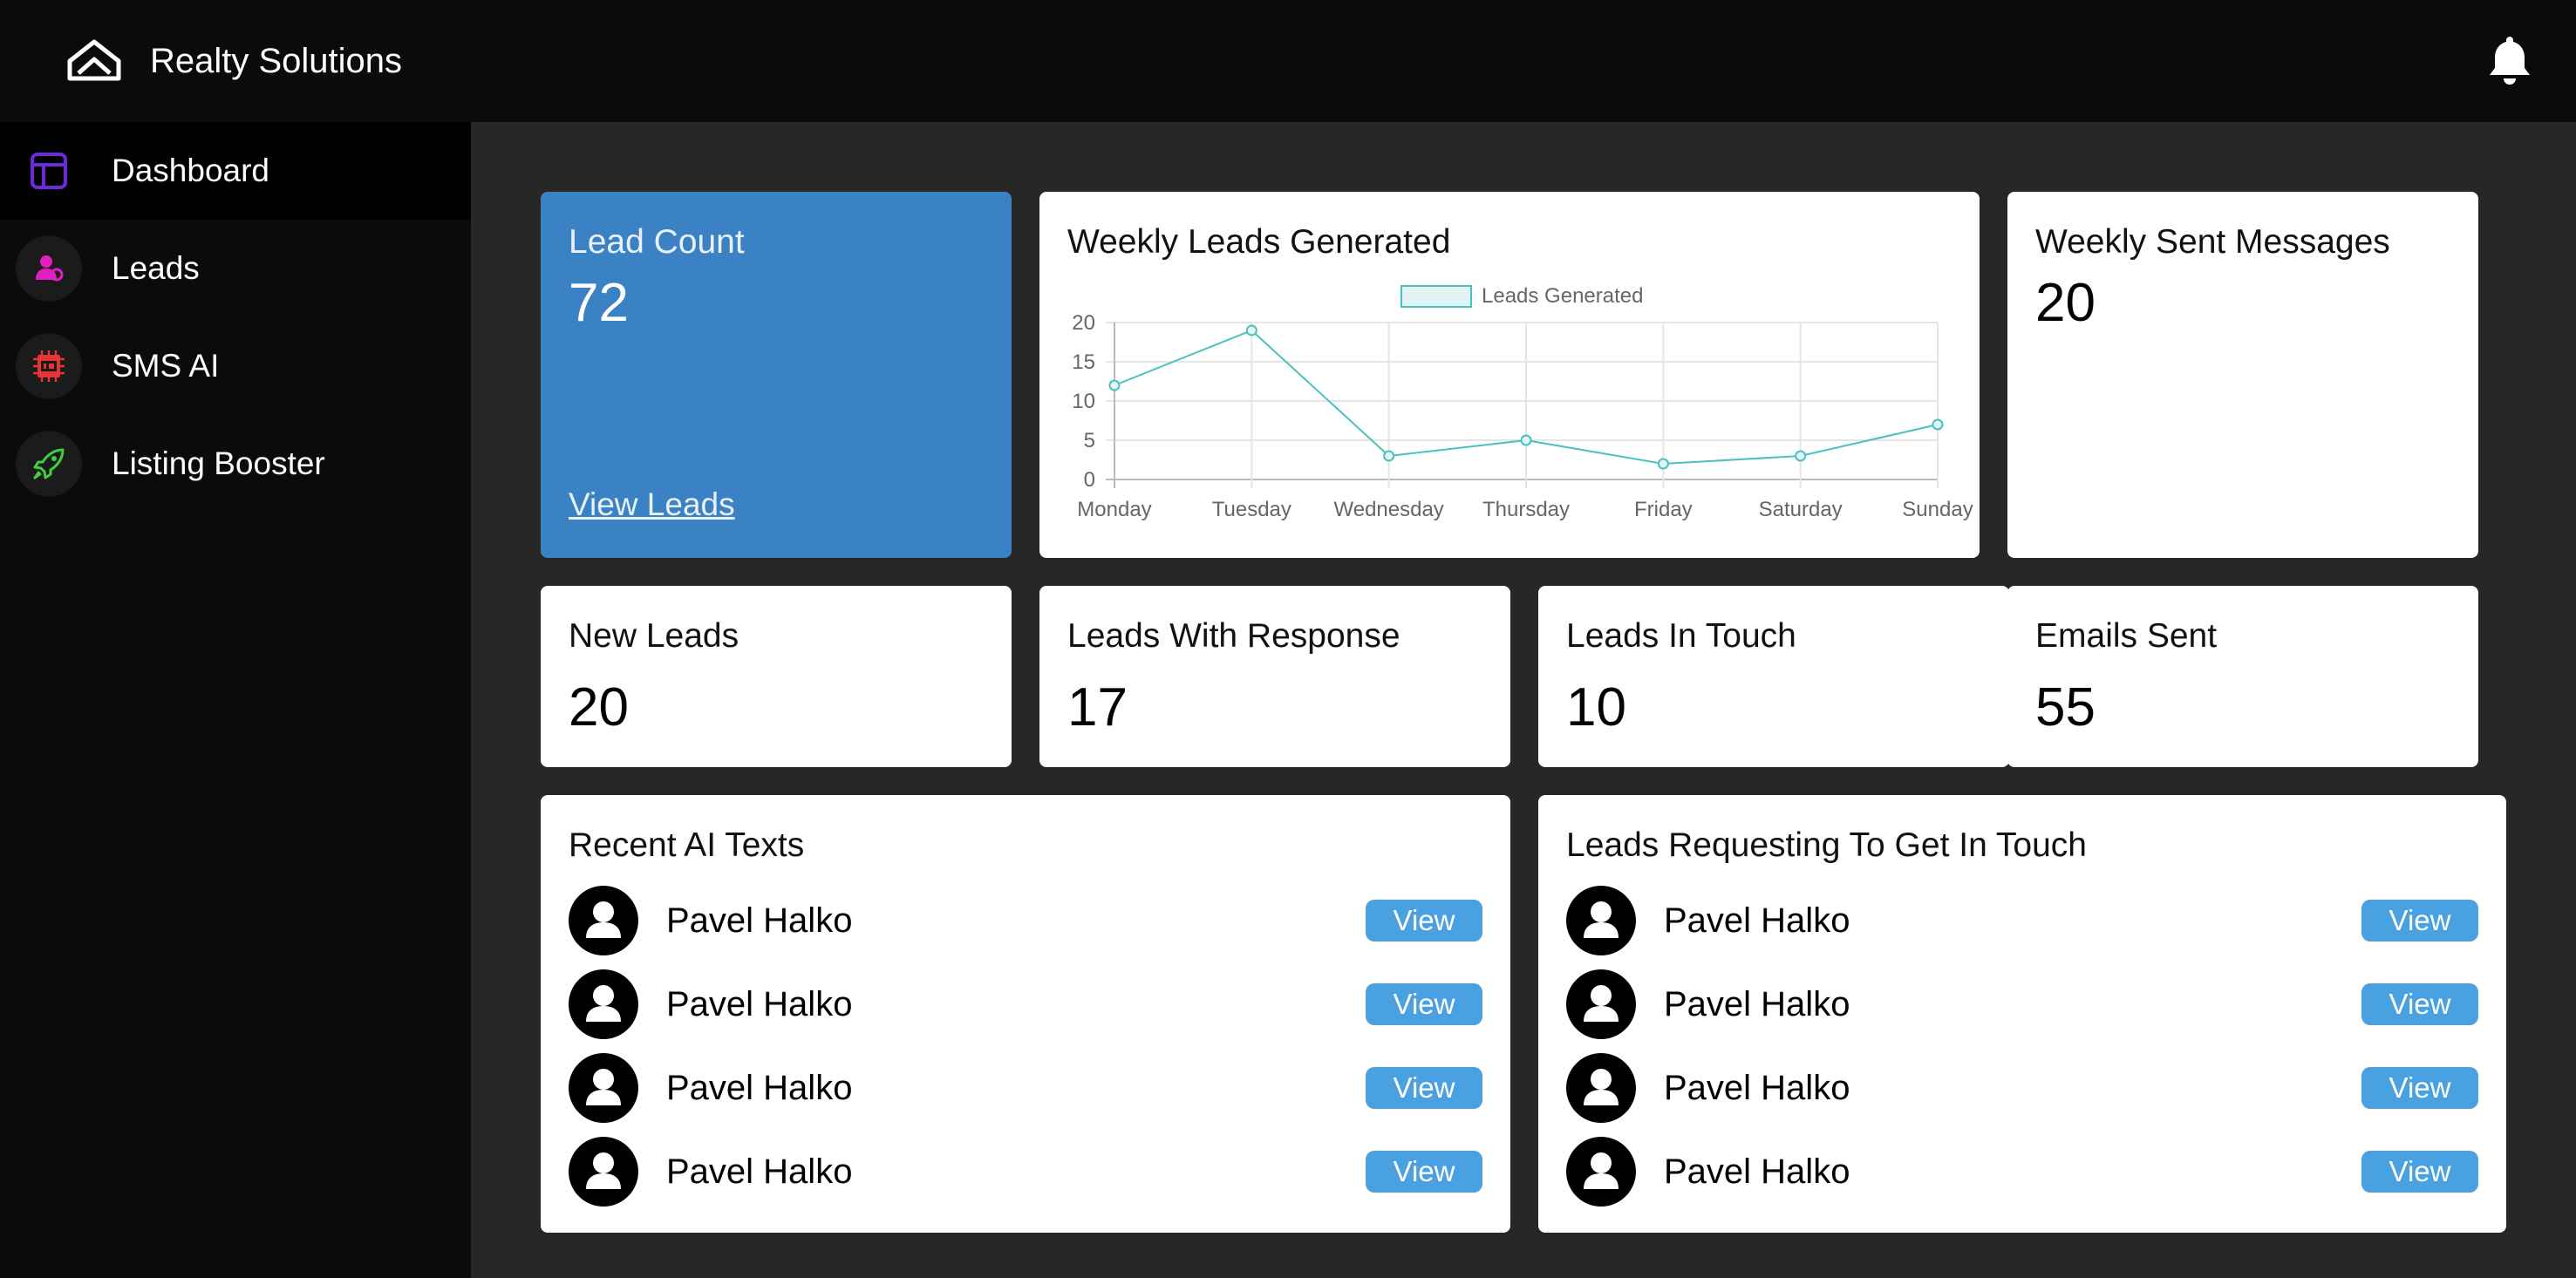 The width and height of the screenshot is (2576, 1278). Describe the element at coordinates (1274, 676) in the screenshot. I see `leads-with-response-card: Leads With Response 17` at that location.